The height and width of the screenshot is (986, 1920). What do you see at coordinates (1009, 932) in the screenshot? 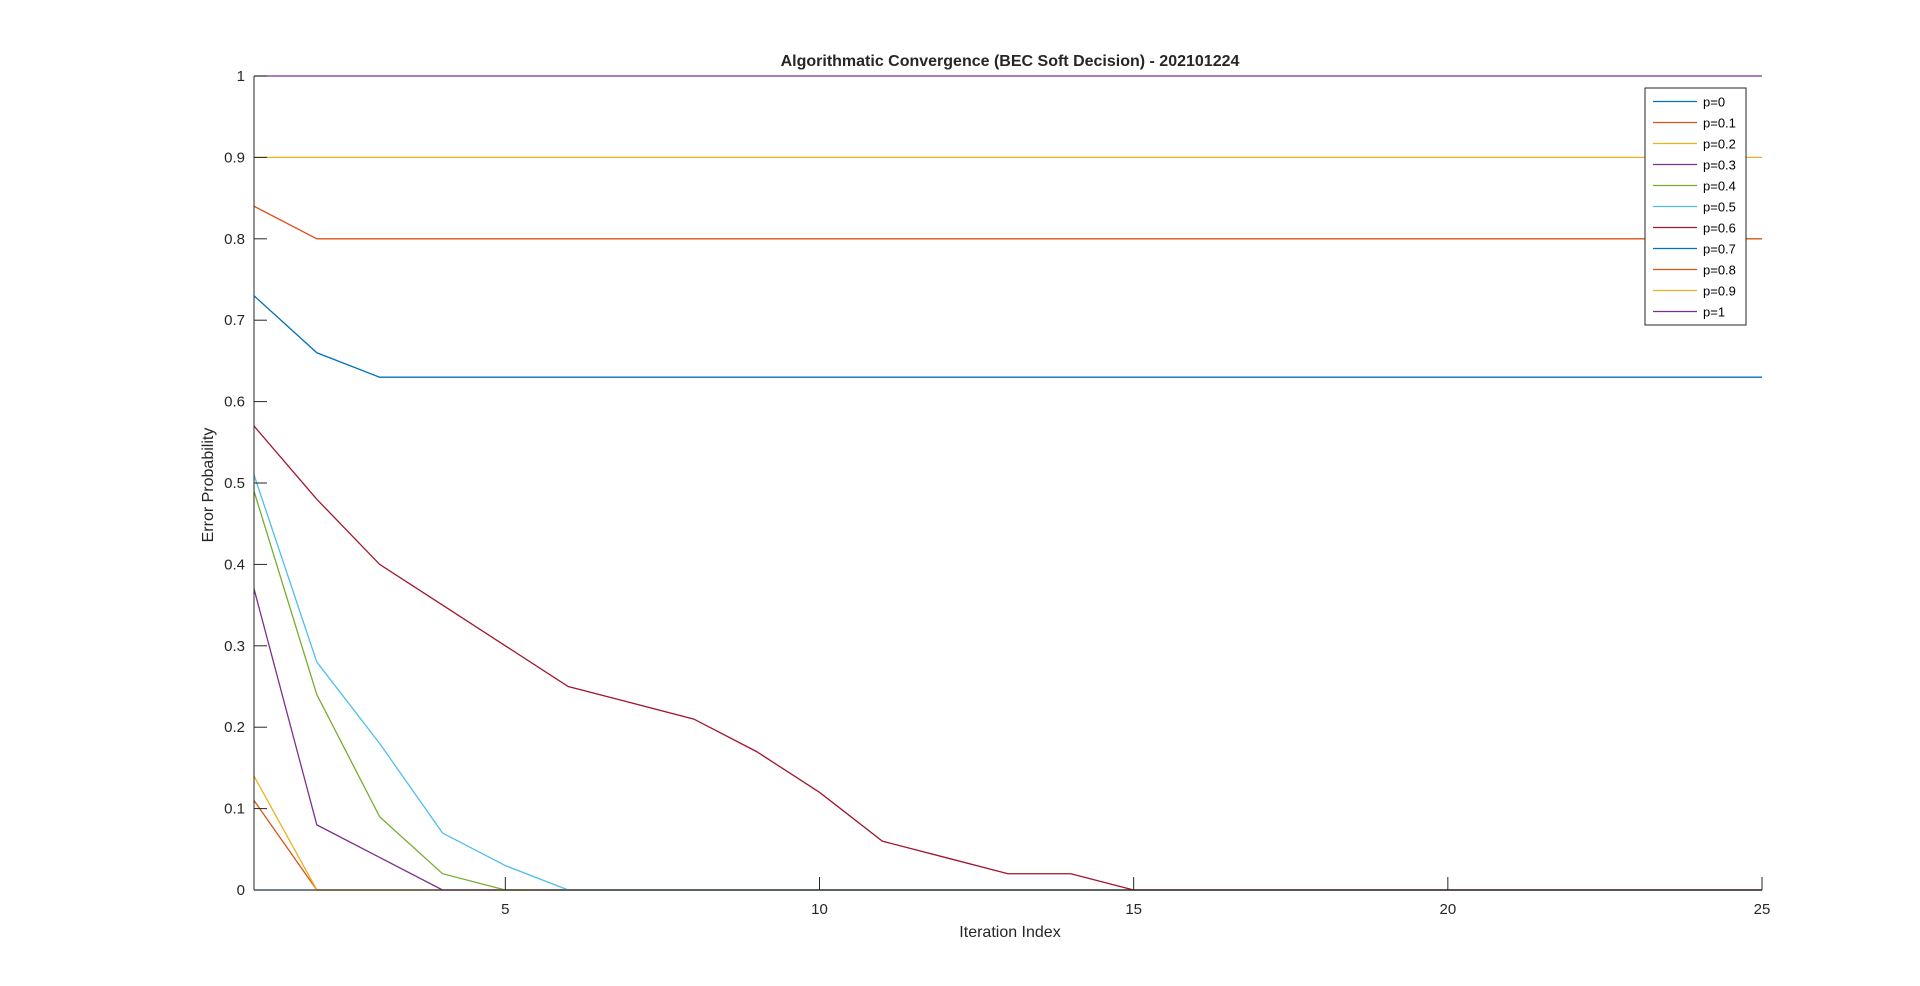
I see `x-axis-label: Iteration Index` at bounding box center [1009, 932].